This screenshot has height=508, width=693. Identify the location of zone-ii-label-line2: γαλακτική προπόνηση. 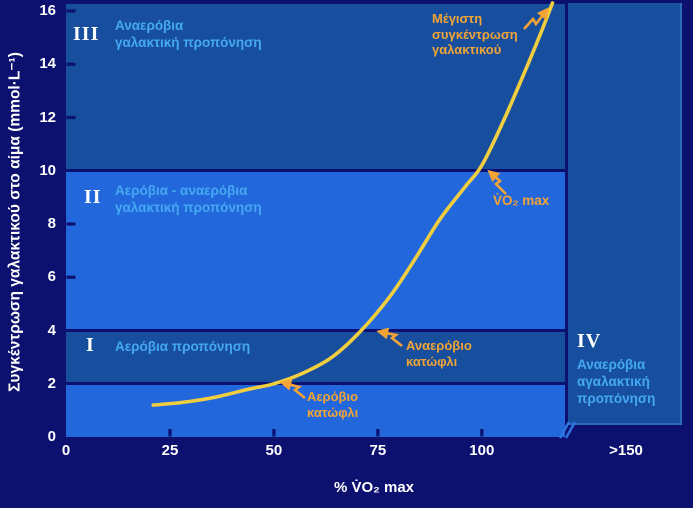
(188, 207).